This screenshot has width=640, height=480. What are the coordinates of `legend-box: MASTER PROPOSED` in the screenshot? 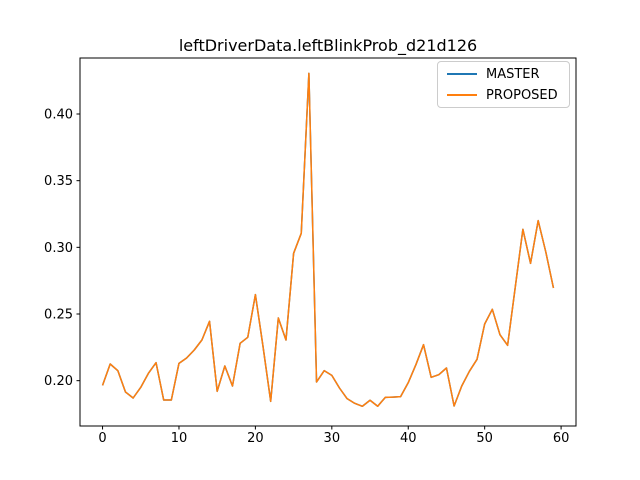 It's located at (503, 84).